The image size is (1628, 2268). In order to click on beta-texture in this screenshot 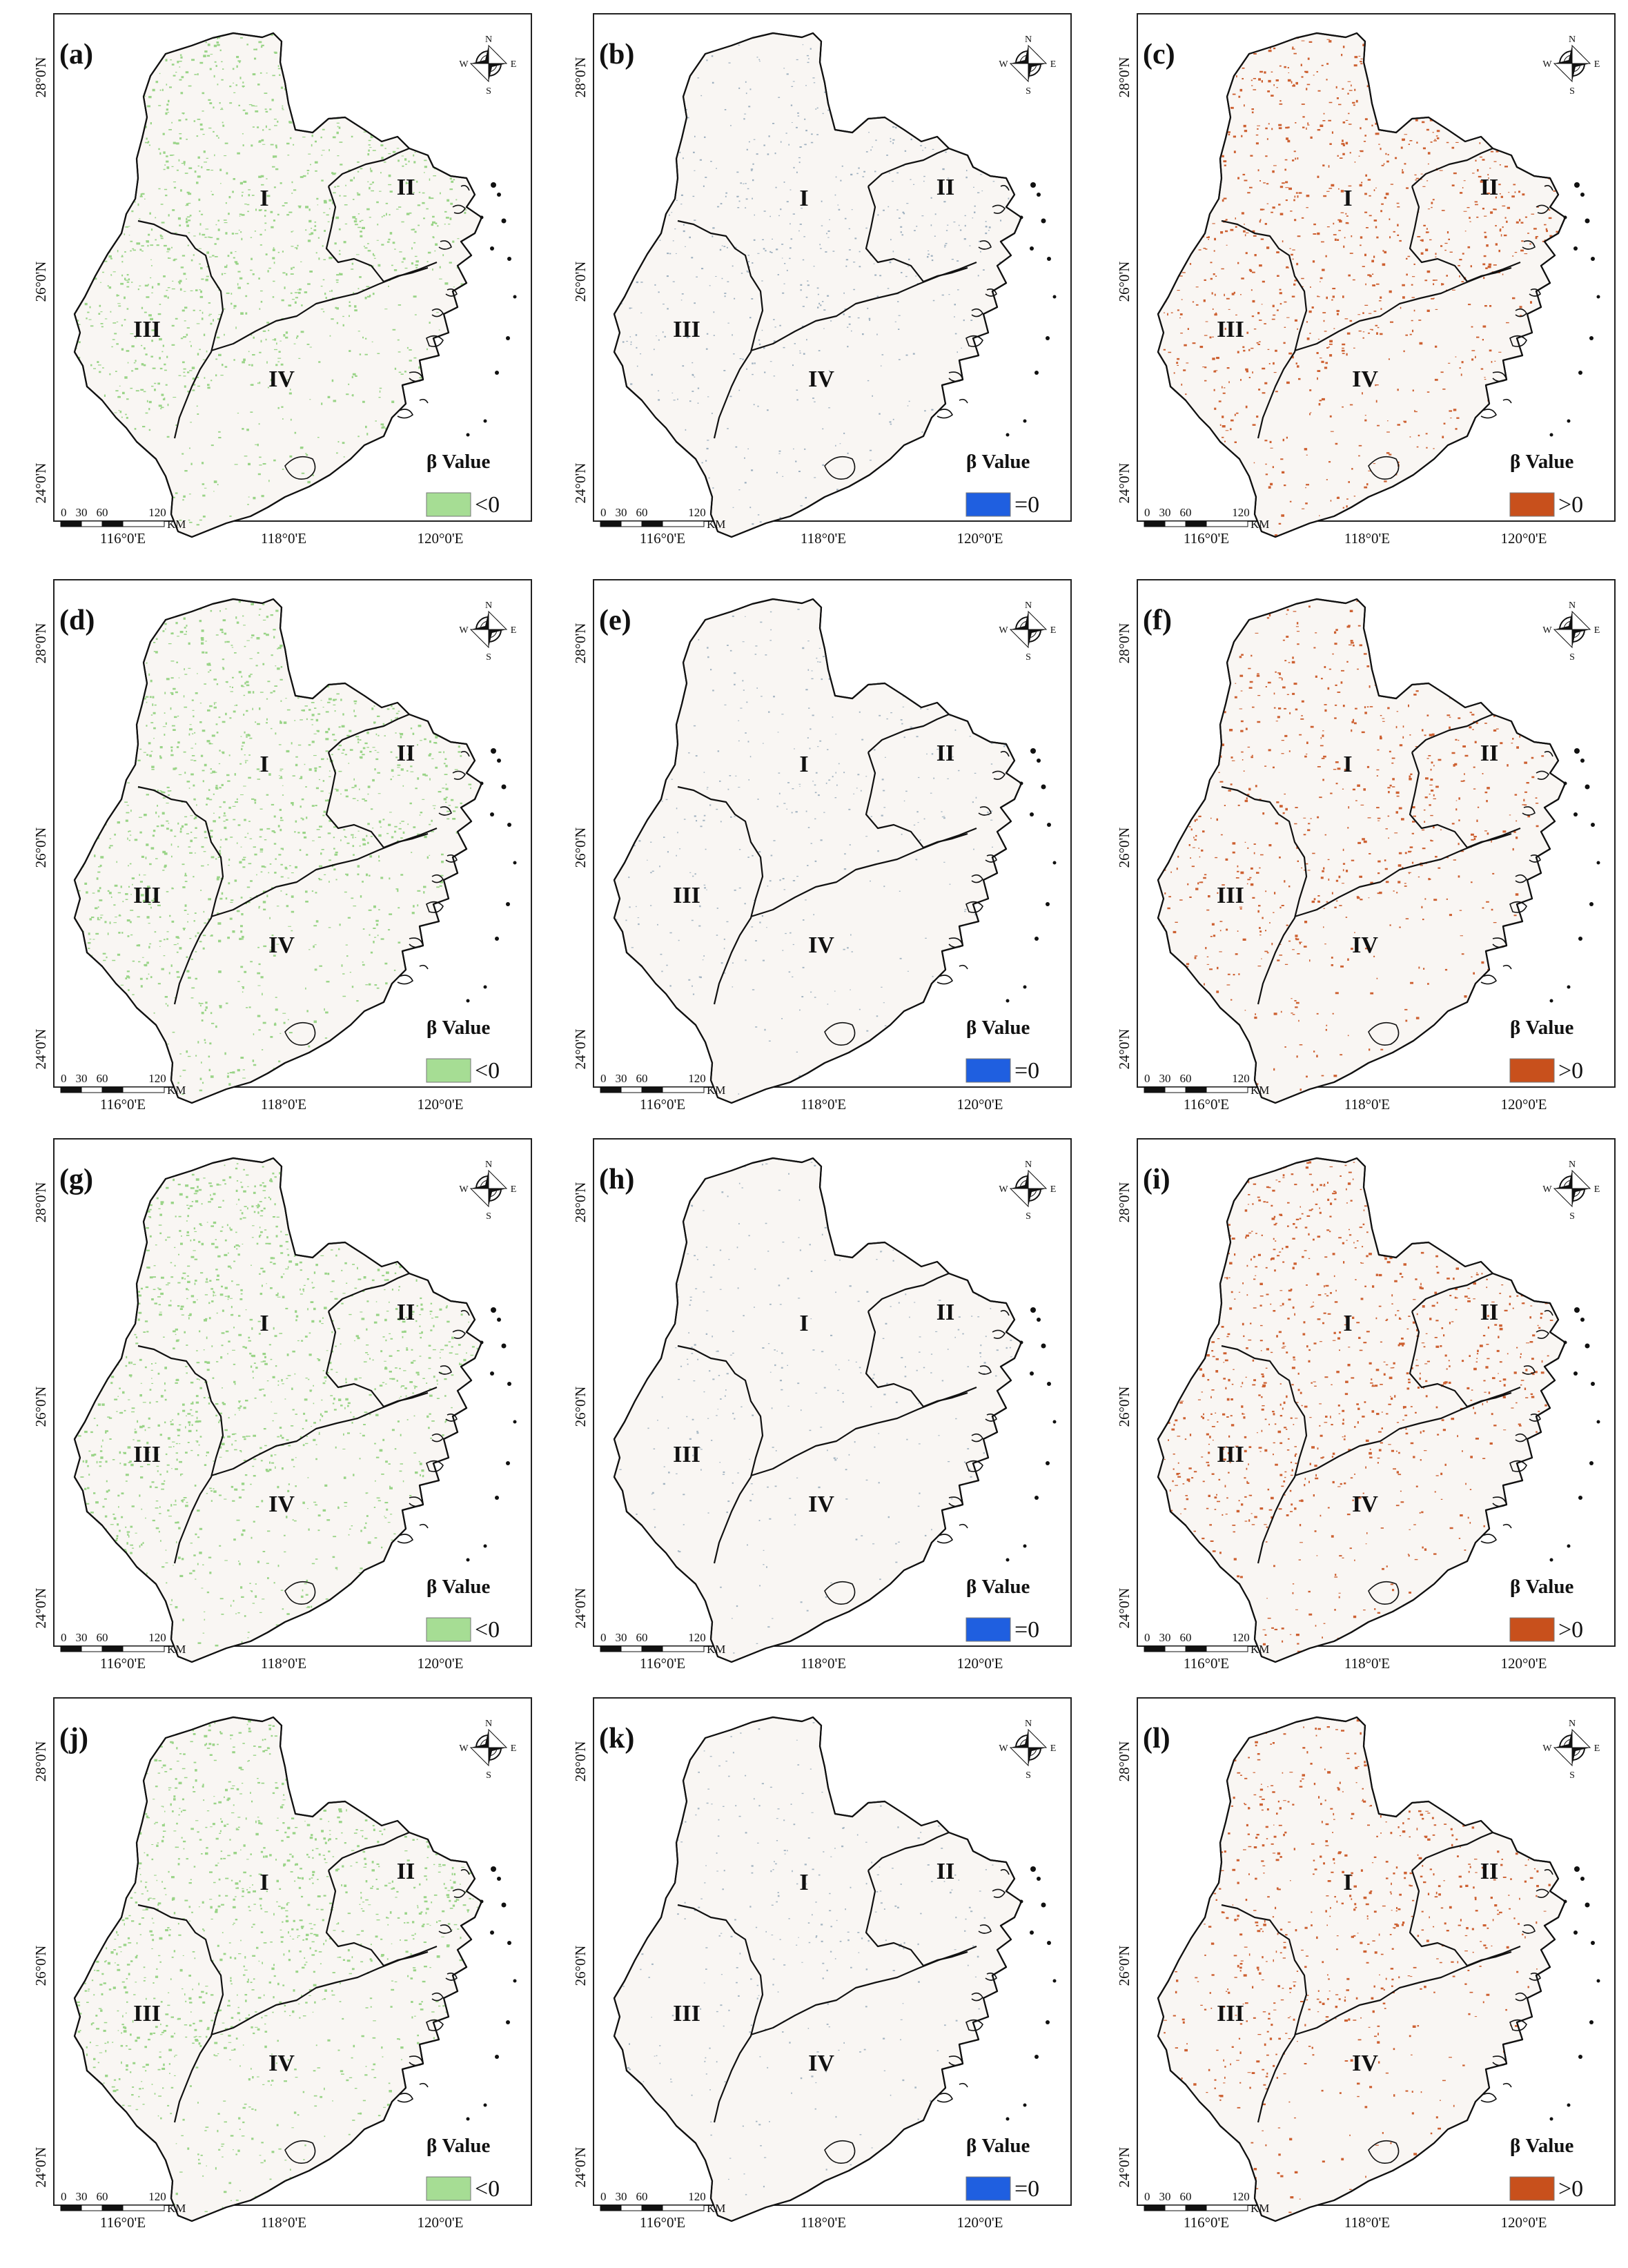, I will do `click(1361, 1969)`.